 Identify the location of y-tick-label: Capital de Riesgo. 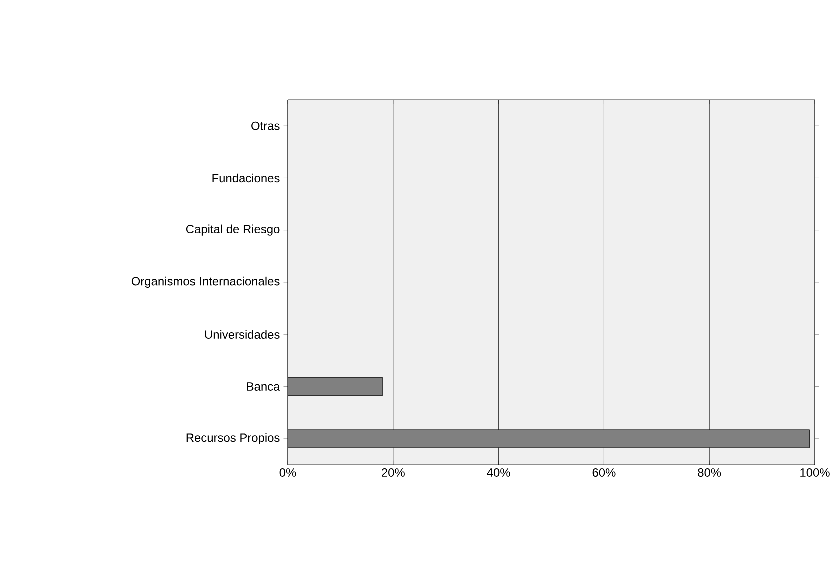
(233, 230).